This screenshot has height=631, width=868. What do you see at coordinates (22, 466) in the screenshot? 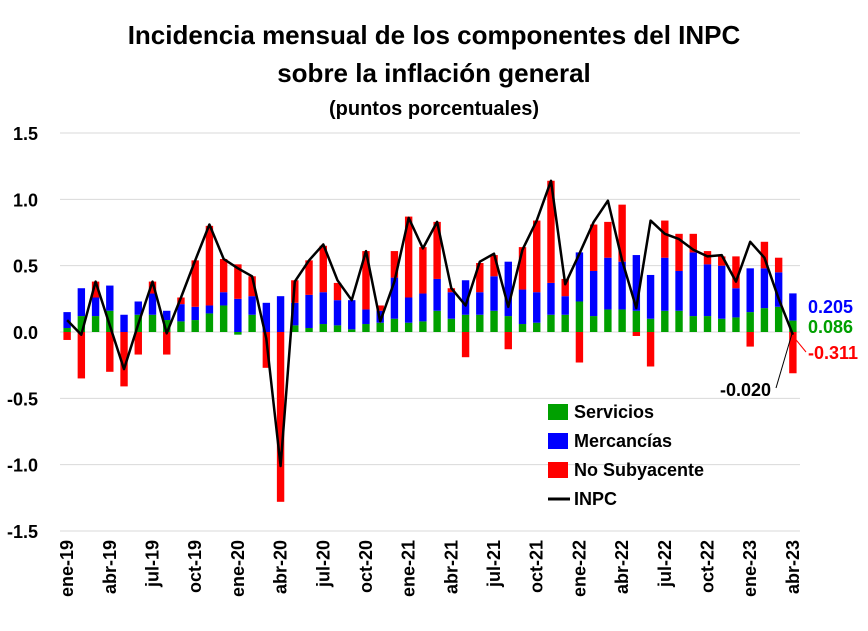
I see `y-tick-label: -1.0` at bounding box center [22, 466].